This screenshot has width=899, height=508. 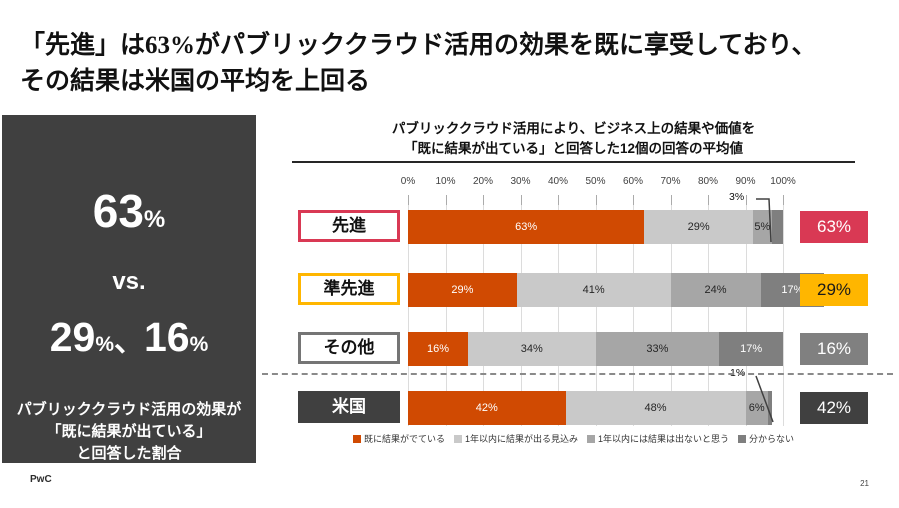 What do you see at coordinates (756, 408) in the screenshot?
I see `bar-segment: 6%` at bounding box center [756, 408].